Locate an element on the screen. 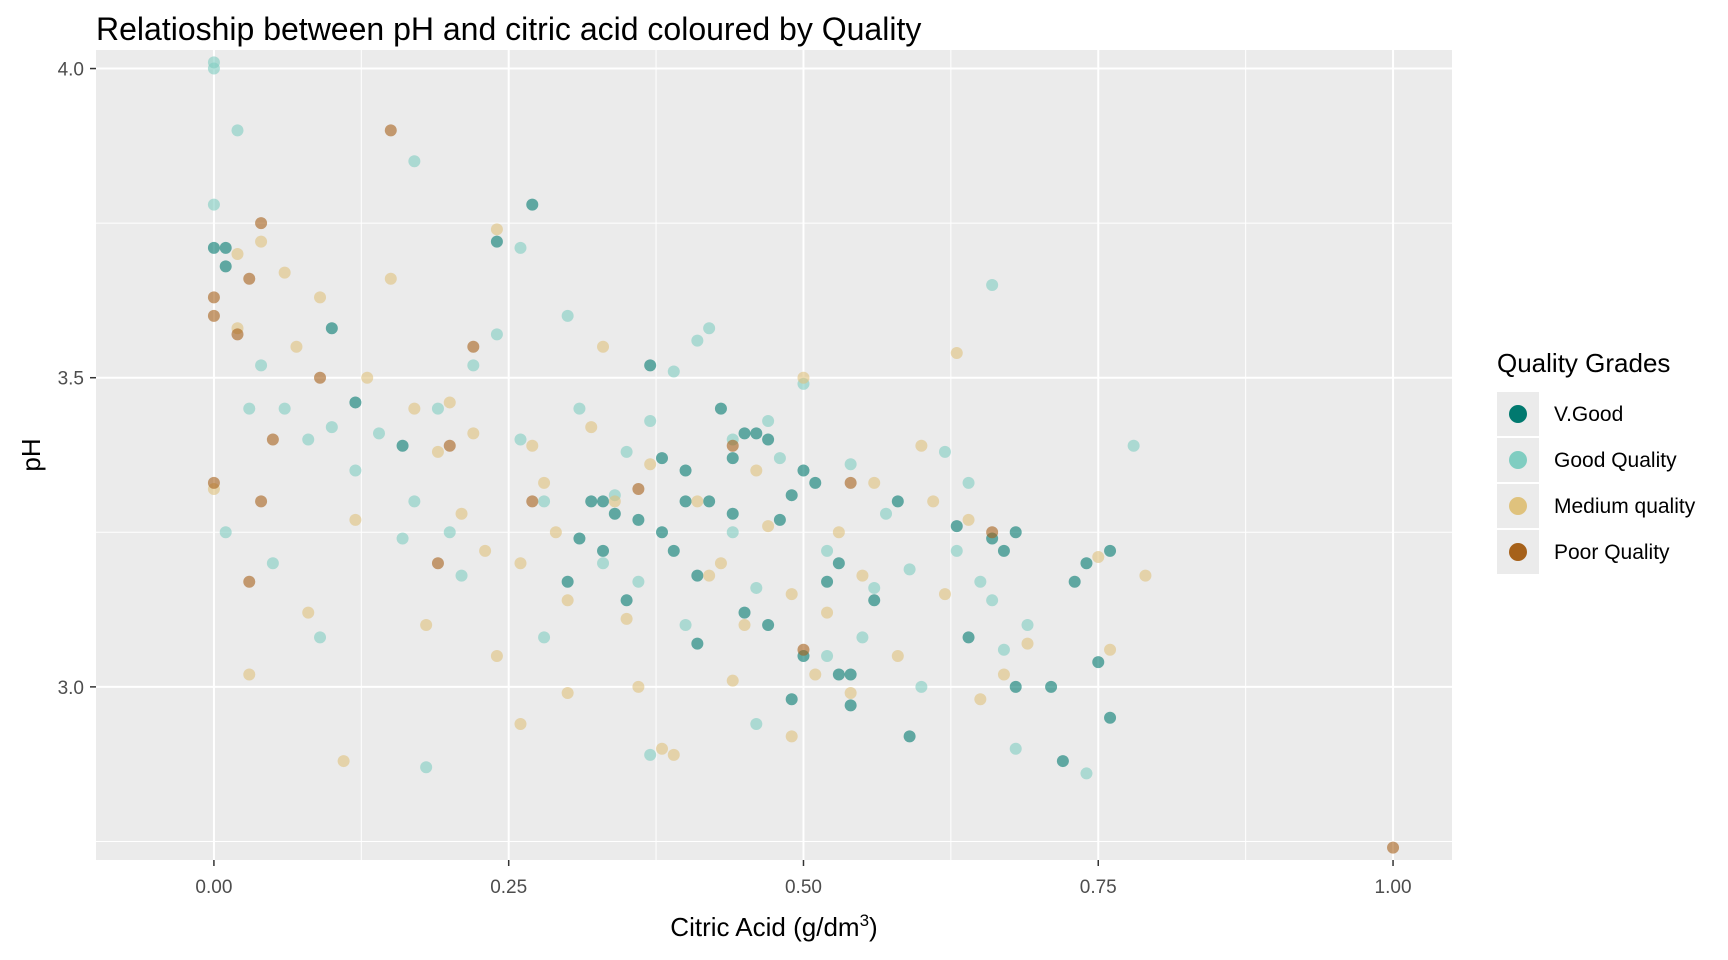 The width and height of the screenshot is (1728, 960). x-axis-title: Citric Acid (g/dm3) is located at coordinates (773, 926).